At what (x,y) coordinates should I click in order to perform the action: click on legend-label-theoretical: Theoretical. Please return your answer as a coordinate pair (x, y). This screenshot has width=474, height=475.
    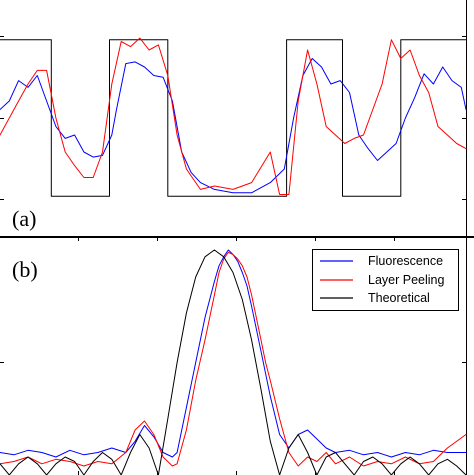
    Looking at the image, I should click on (399, 298).